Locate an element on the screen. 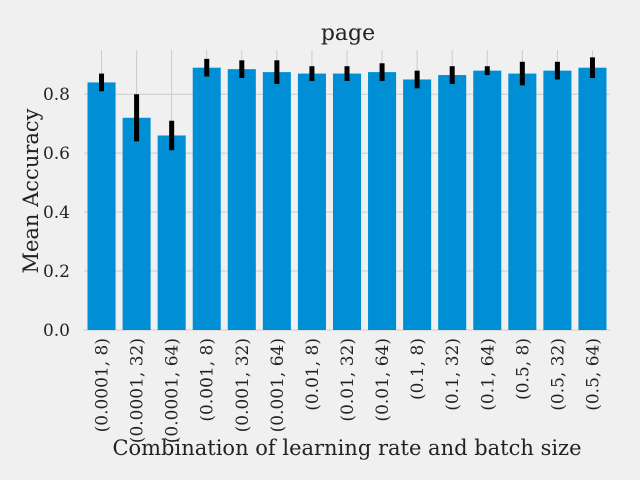 This screenshot has height=480, width=640. y-axis-label: Mean Accuracy is located at coordinates (31, 190).